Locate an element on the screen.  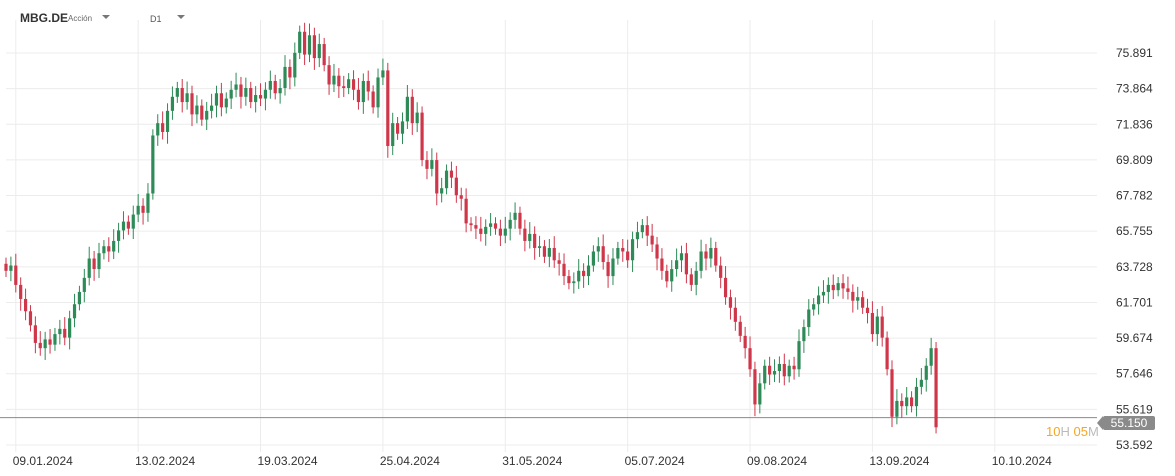
symbol-dropdown-chevron-icon is located at coordinates (106, 17).